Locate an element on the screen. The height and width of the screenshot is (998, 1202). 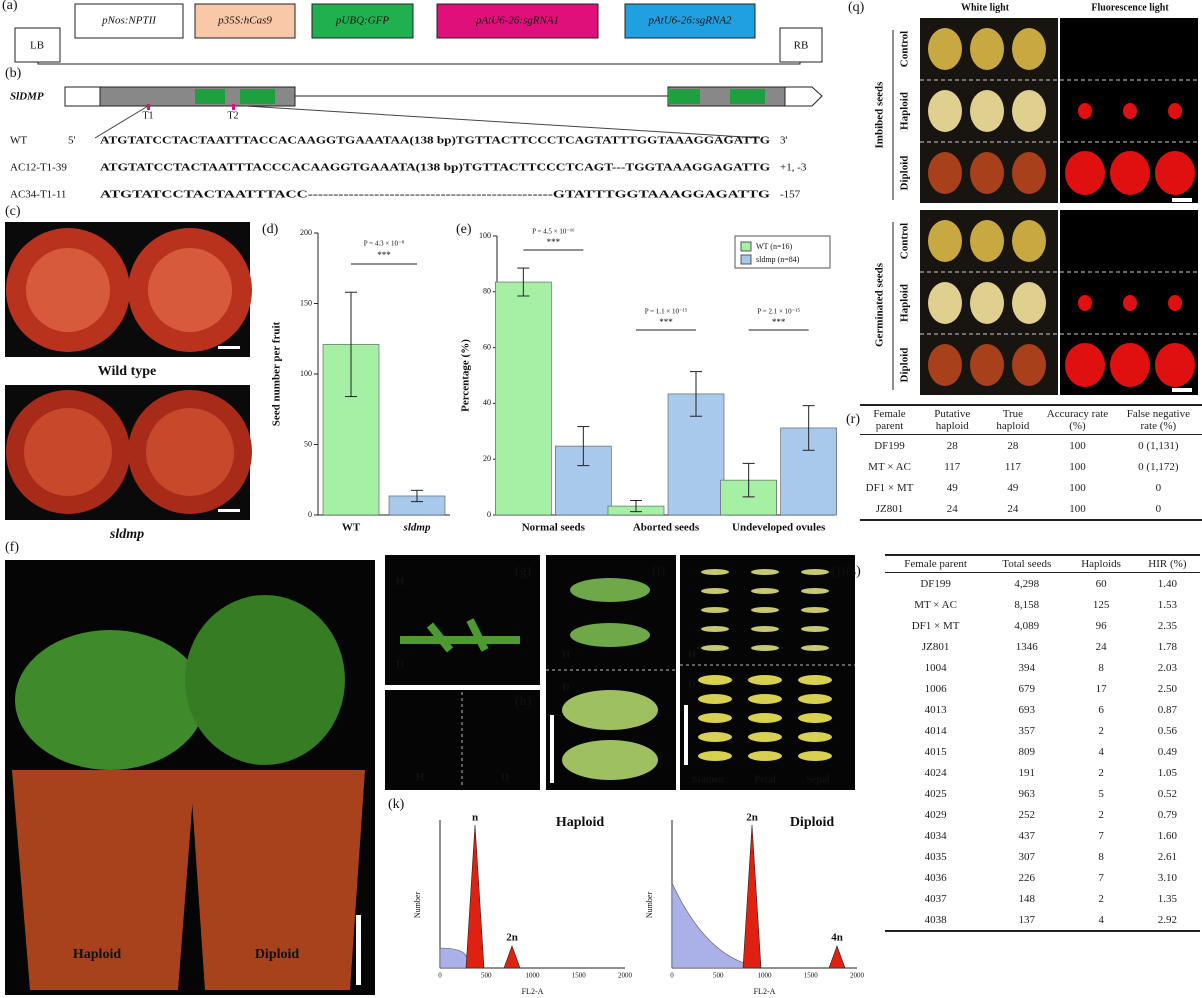
table-cell: 2.35 is located at coordinates (1167, 625).